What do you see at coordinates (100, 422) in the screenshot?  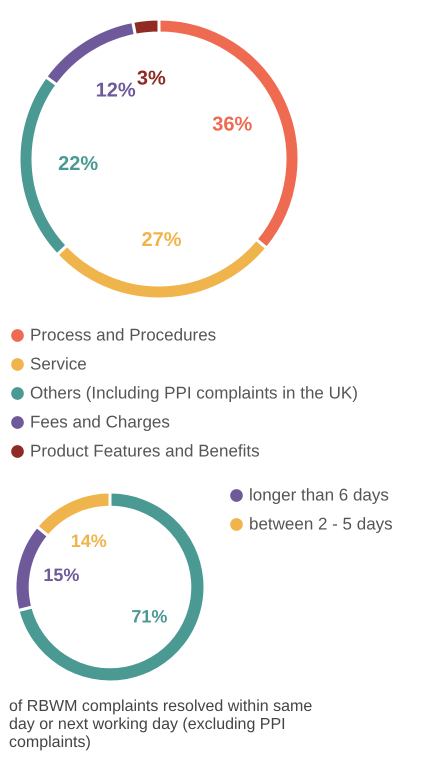 I see `legend-label: Fees and Charges` at bounding box center [100, 422].